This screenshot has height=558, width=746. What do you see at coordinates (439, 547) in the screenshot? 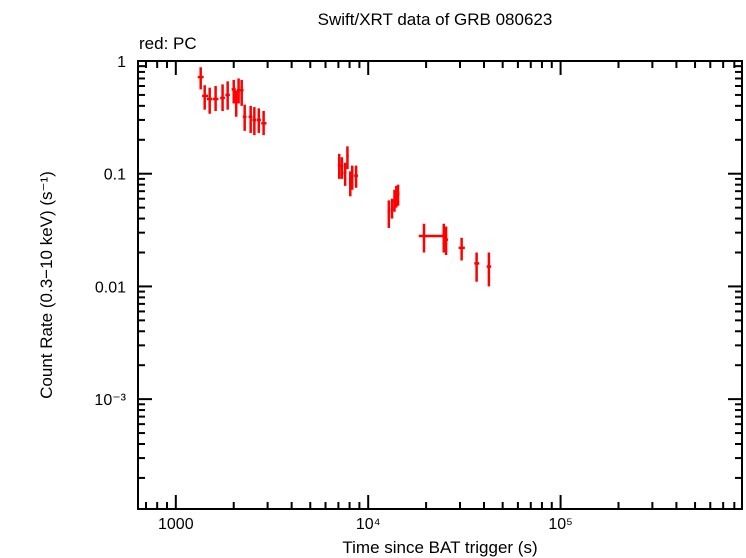
I see `x-axis-label: Time since BAT trigger (s)` at bounding box center [439, 547].